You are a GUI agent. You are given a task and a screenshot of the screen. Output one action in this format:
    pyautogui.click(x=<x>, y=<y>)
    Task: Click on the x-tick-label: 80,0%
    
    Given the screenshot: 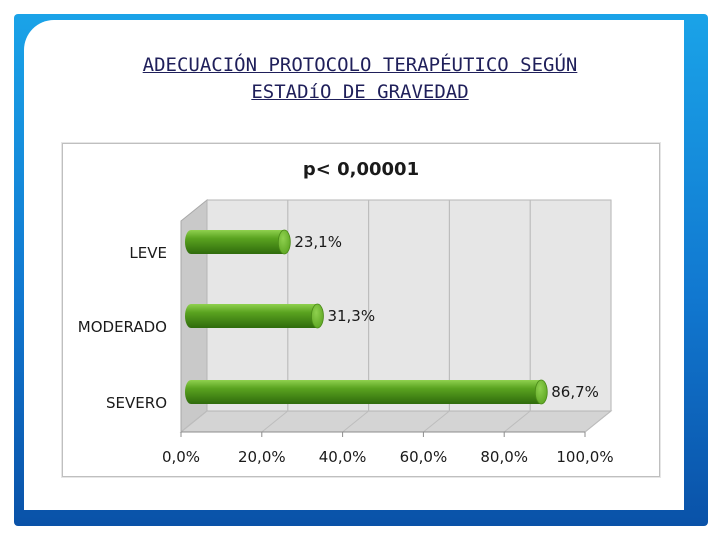 What is the action you would take?
    pyautogui.click(x=504, y=457)
    